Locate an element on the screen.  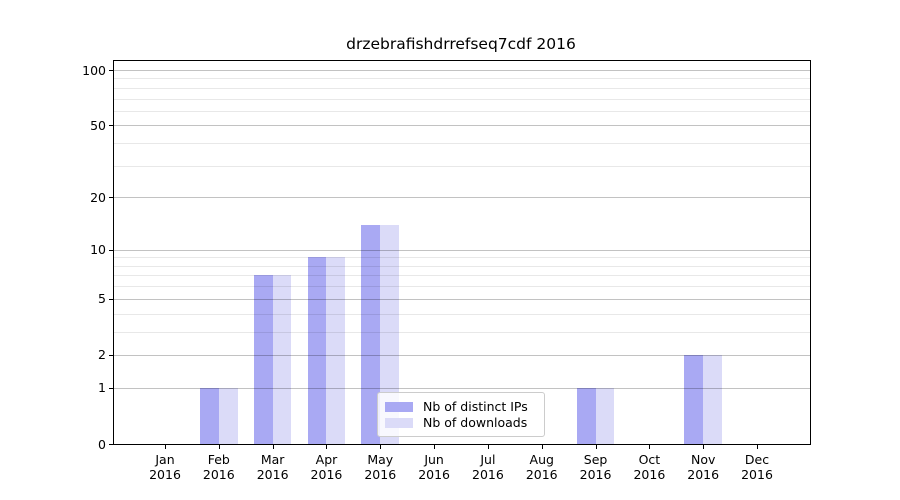
legend-swatch-distinct-ips-icon is located at coordinates (399, 406).